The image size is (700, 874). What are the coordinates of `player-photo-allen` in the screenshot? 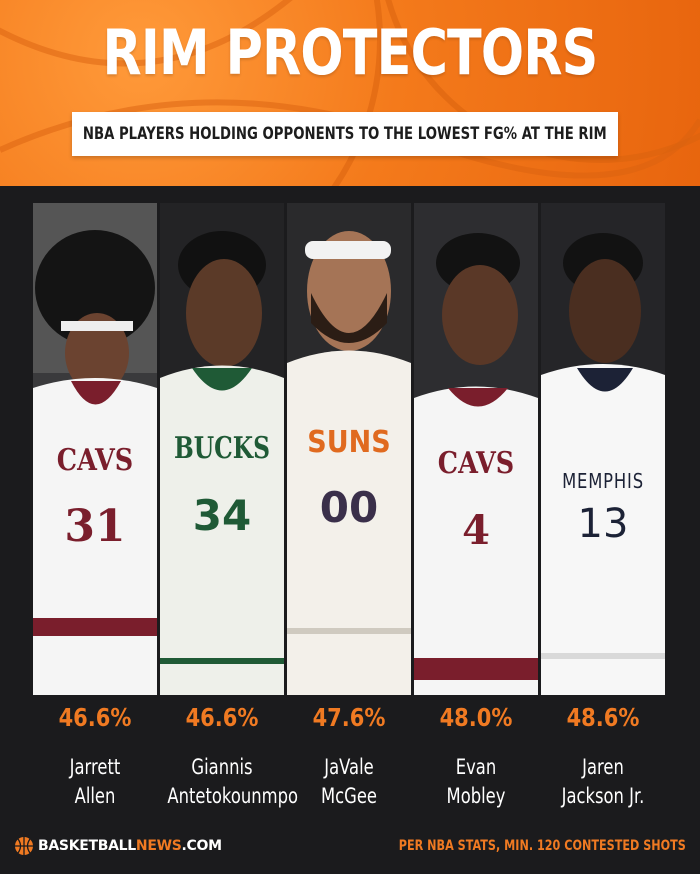 It's located at (95, 449).